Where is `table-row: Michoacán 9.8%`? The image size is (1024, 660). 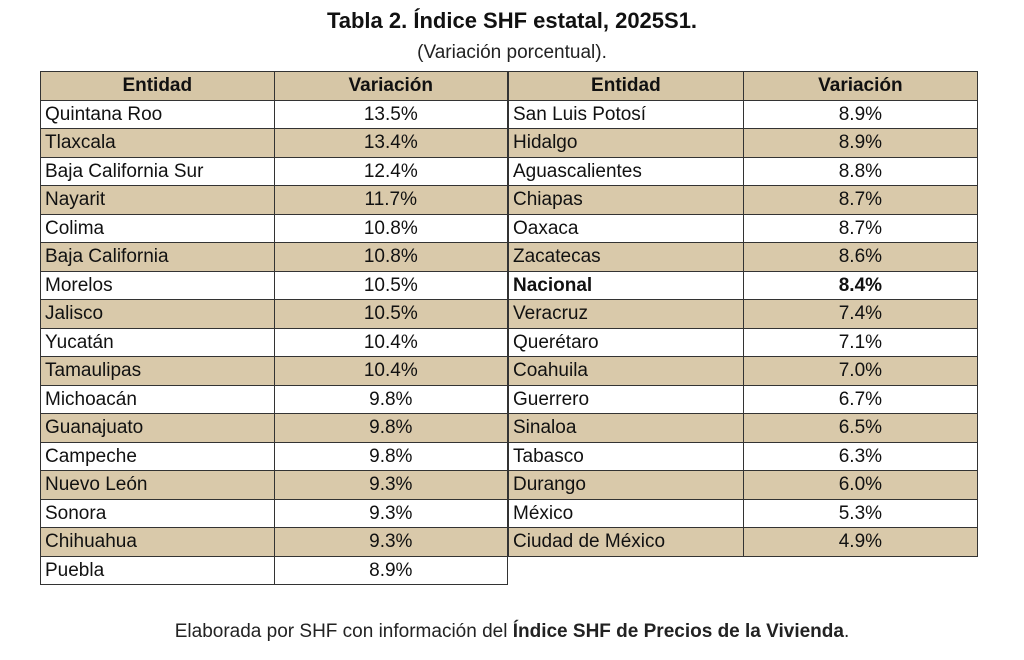
table-row: Michoacán 9.8% is located at coordinates (274, 399).